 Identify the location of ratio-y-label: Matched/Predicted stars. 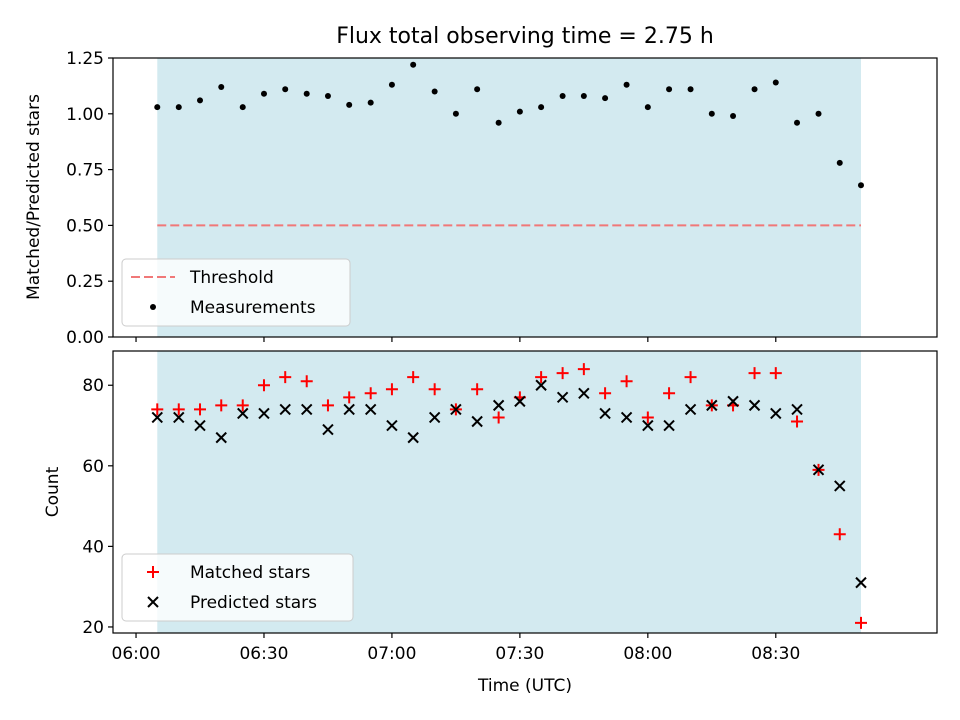
(34, 197).